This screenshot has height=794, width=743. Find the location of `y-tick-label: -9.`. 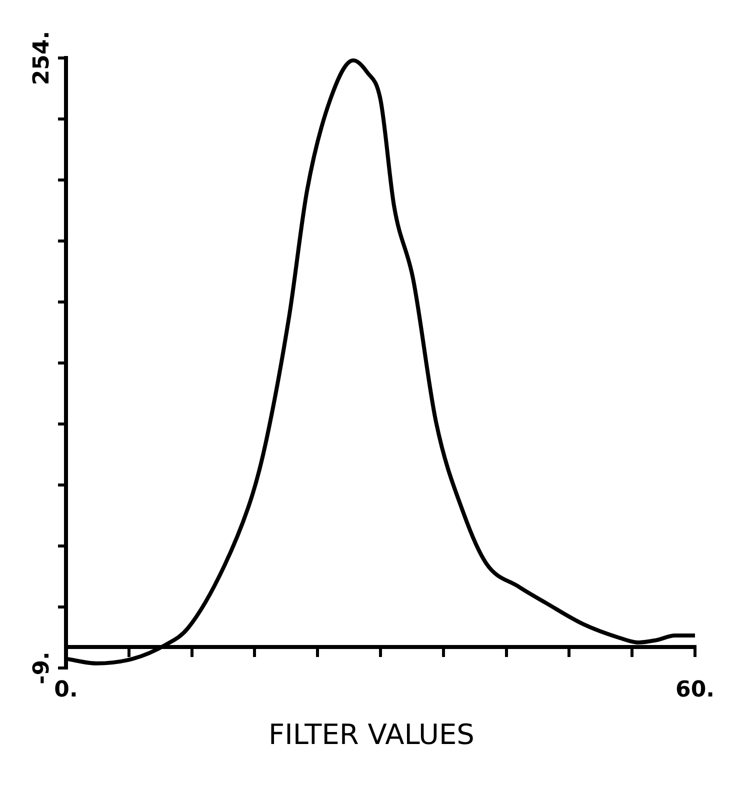

y-tick-label: -9. is located at coordinates (42, 668).